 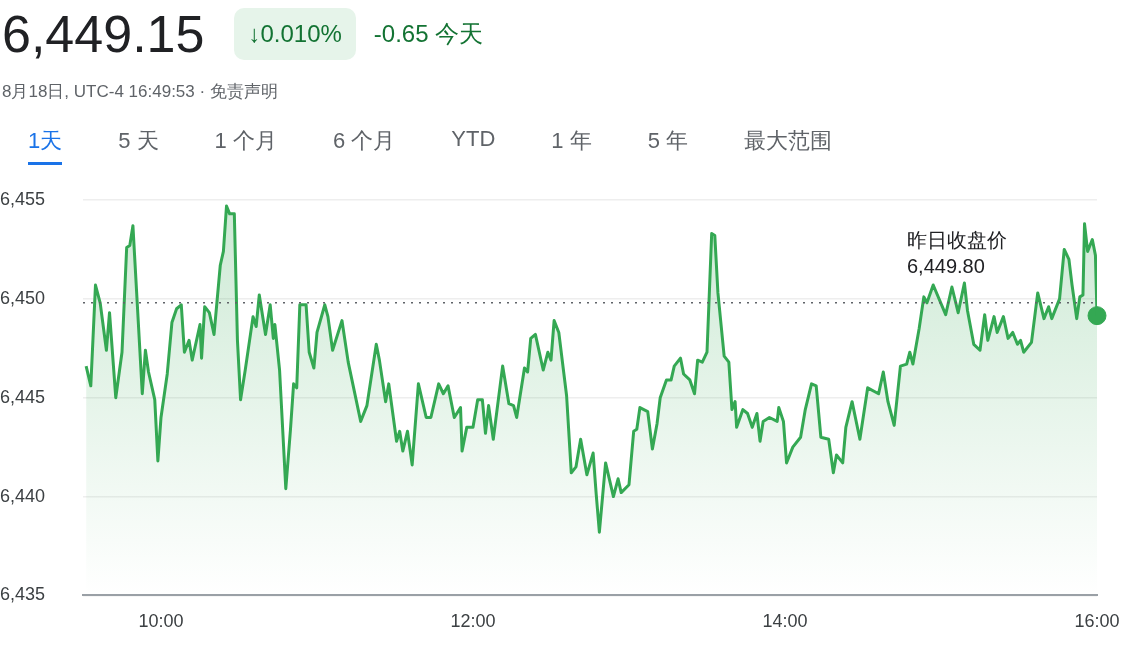 What do you see at coordinates (45, 145) in the screenshot?
I see `text: 1天` at bounding box center [45, 145].